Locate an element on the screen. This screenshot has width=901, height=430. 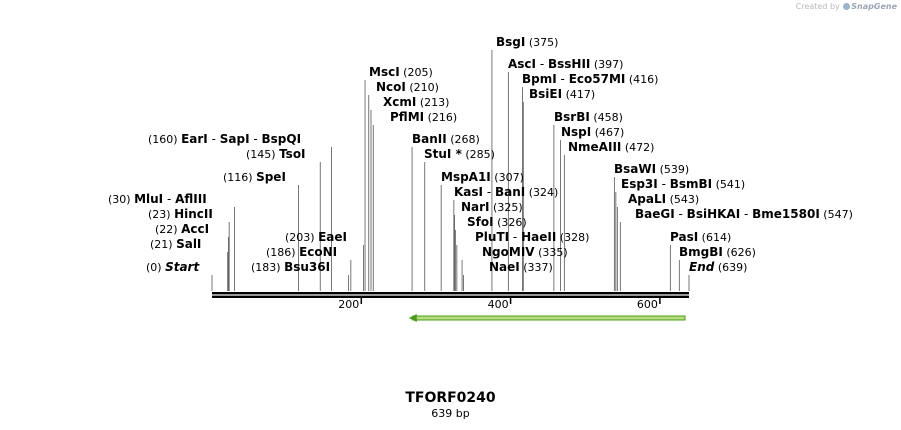
enzyme-name: BsgI is located at coordinates (510, 42).